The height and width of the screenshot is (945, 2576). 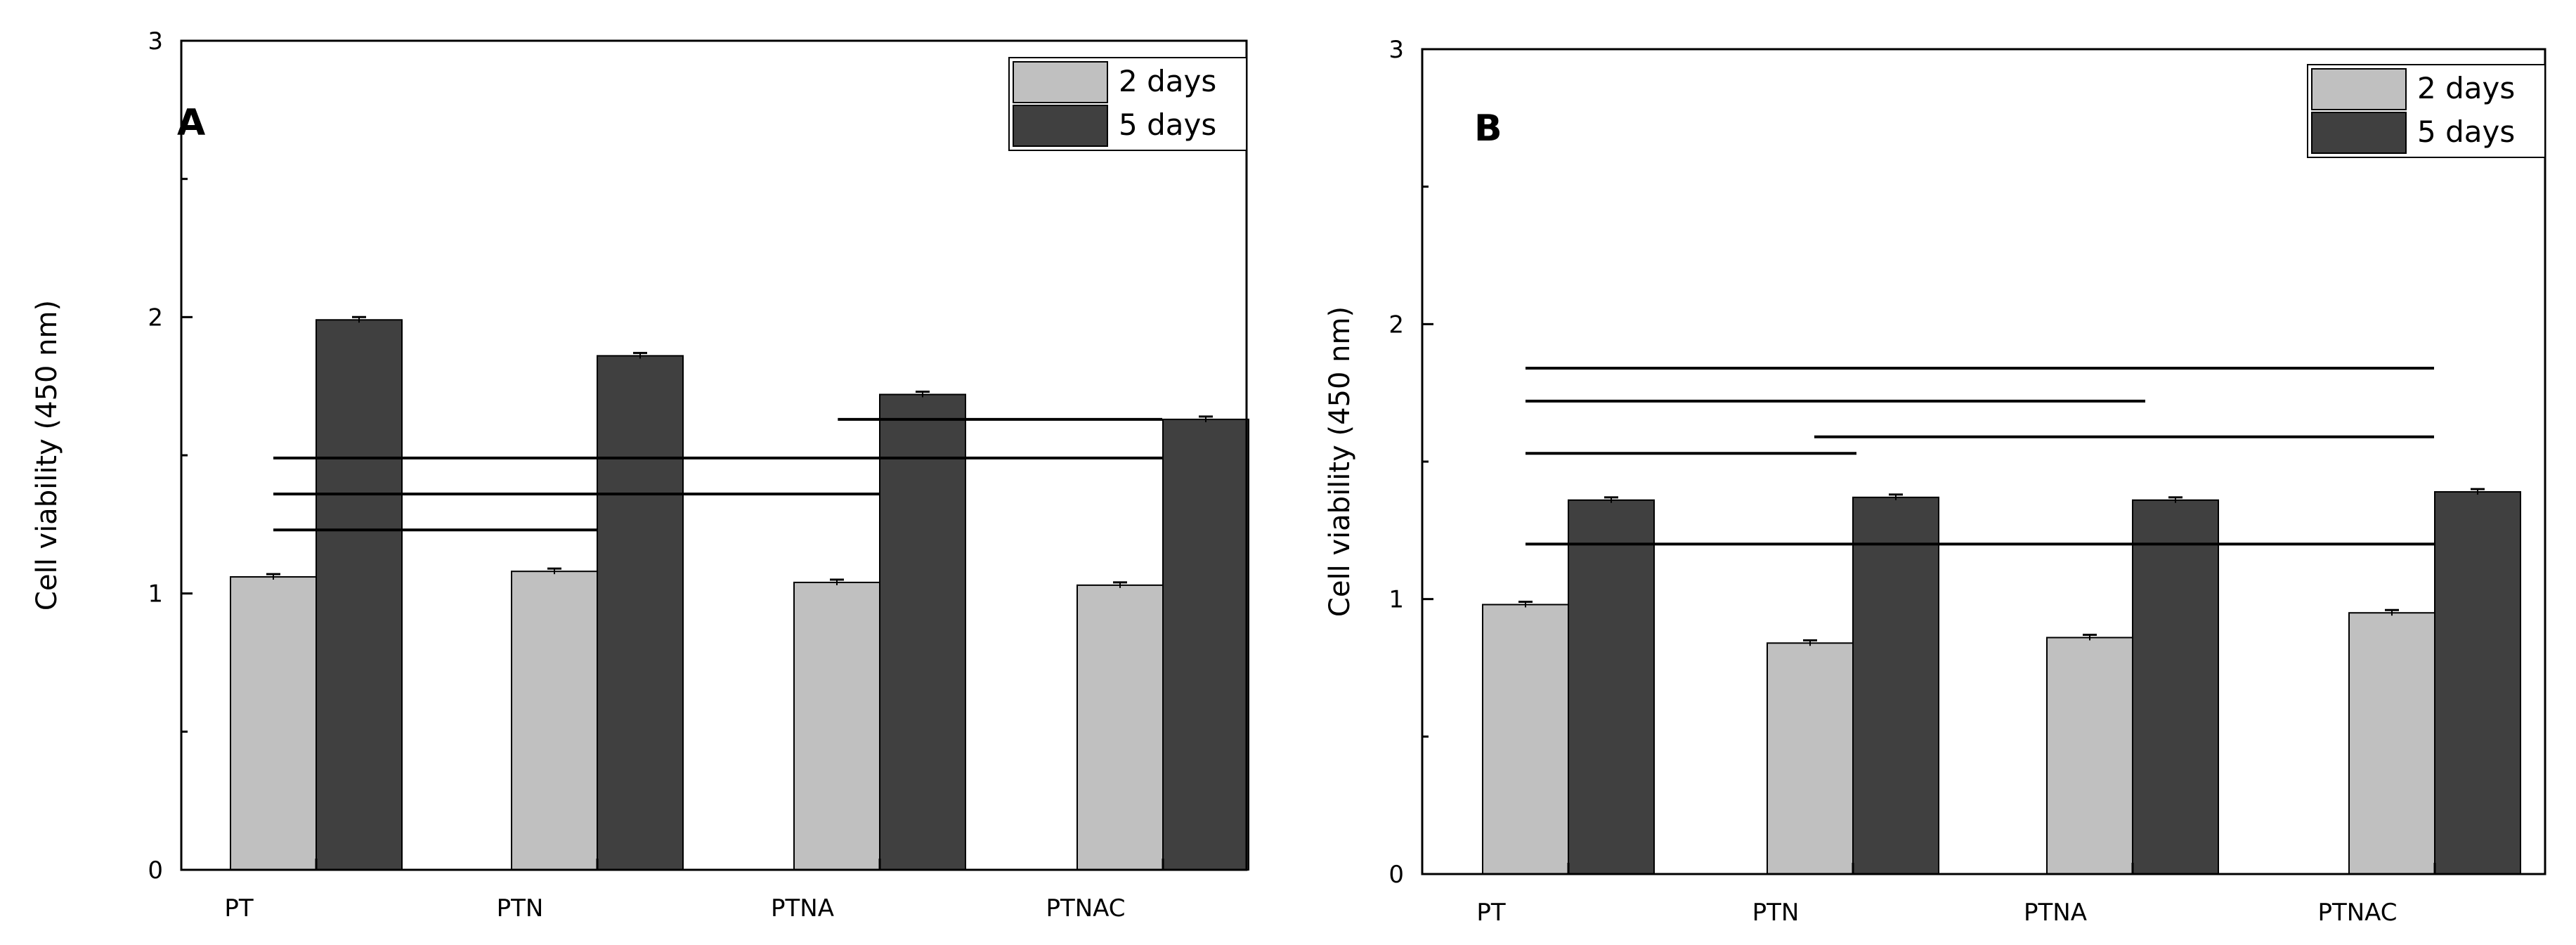 I want to click on panel-label: A, so click(x=191, y=123).